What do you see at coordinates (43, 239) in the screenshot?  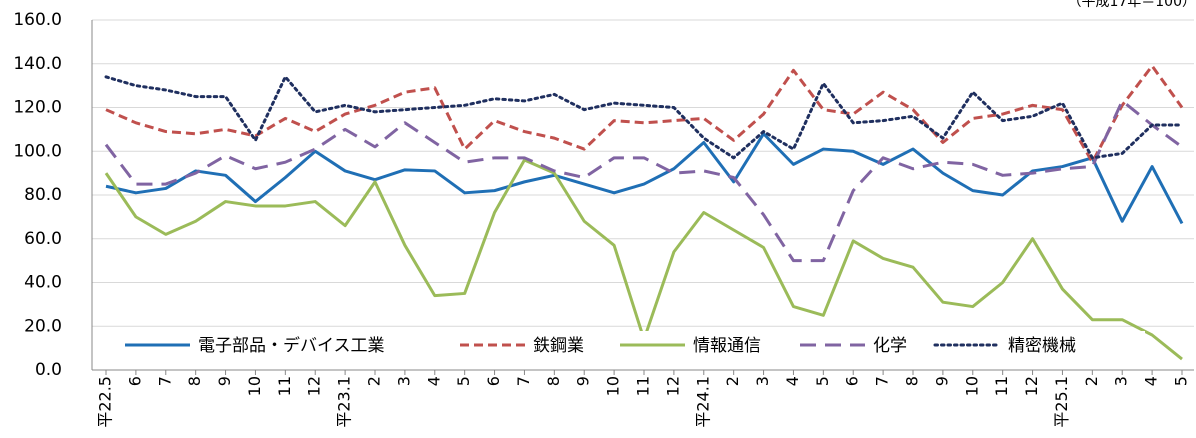 I see `y-tick-label: 60.0` at bounding box center [43, 239].